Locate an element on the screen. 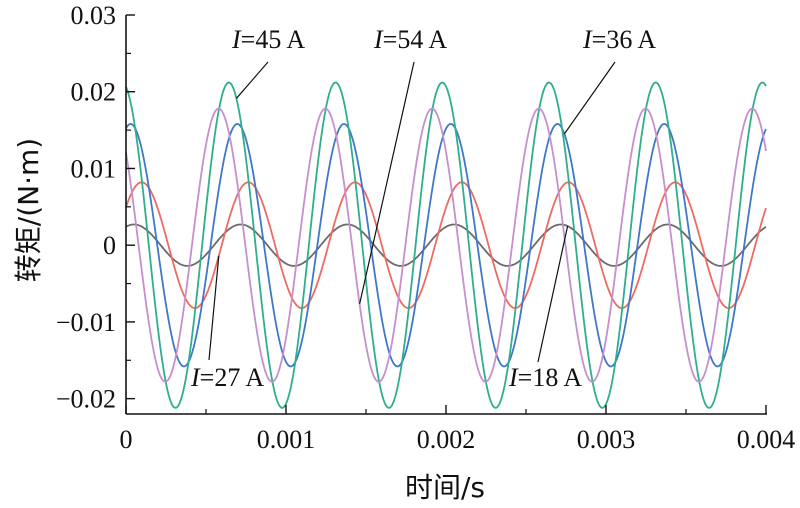 This screenshot has width=800, height=508. y-axis-label: 转矩/(N·m) is located at coordinates (28, 210).